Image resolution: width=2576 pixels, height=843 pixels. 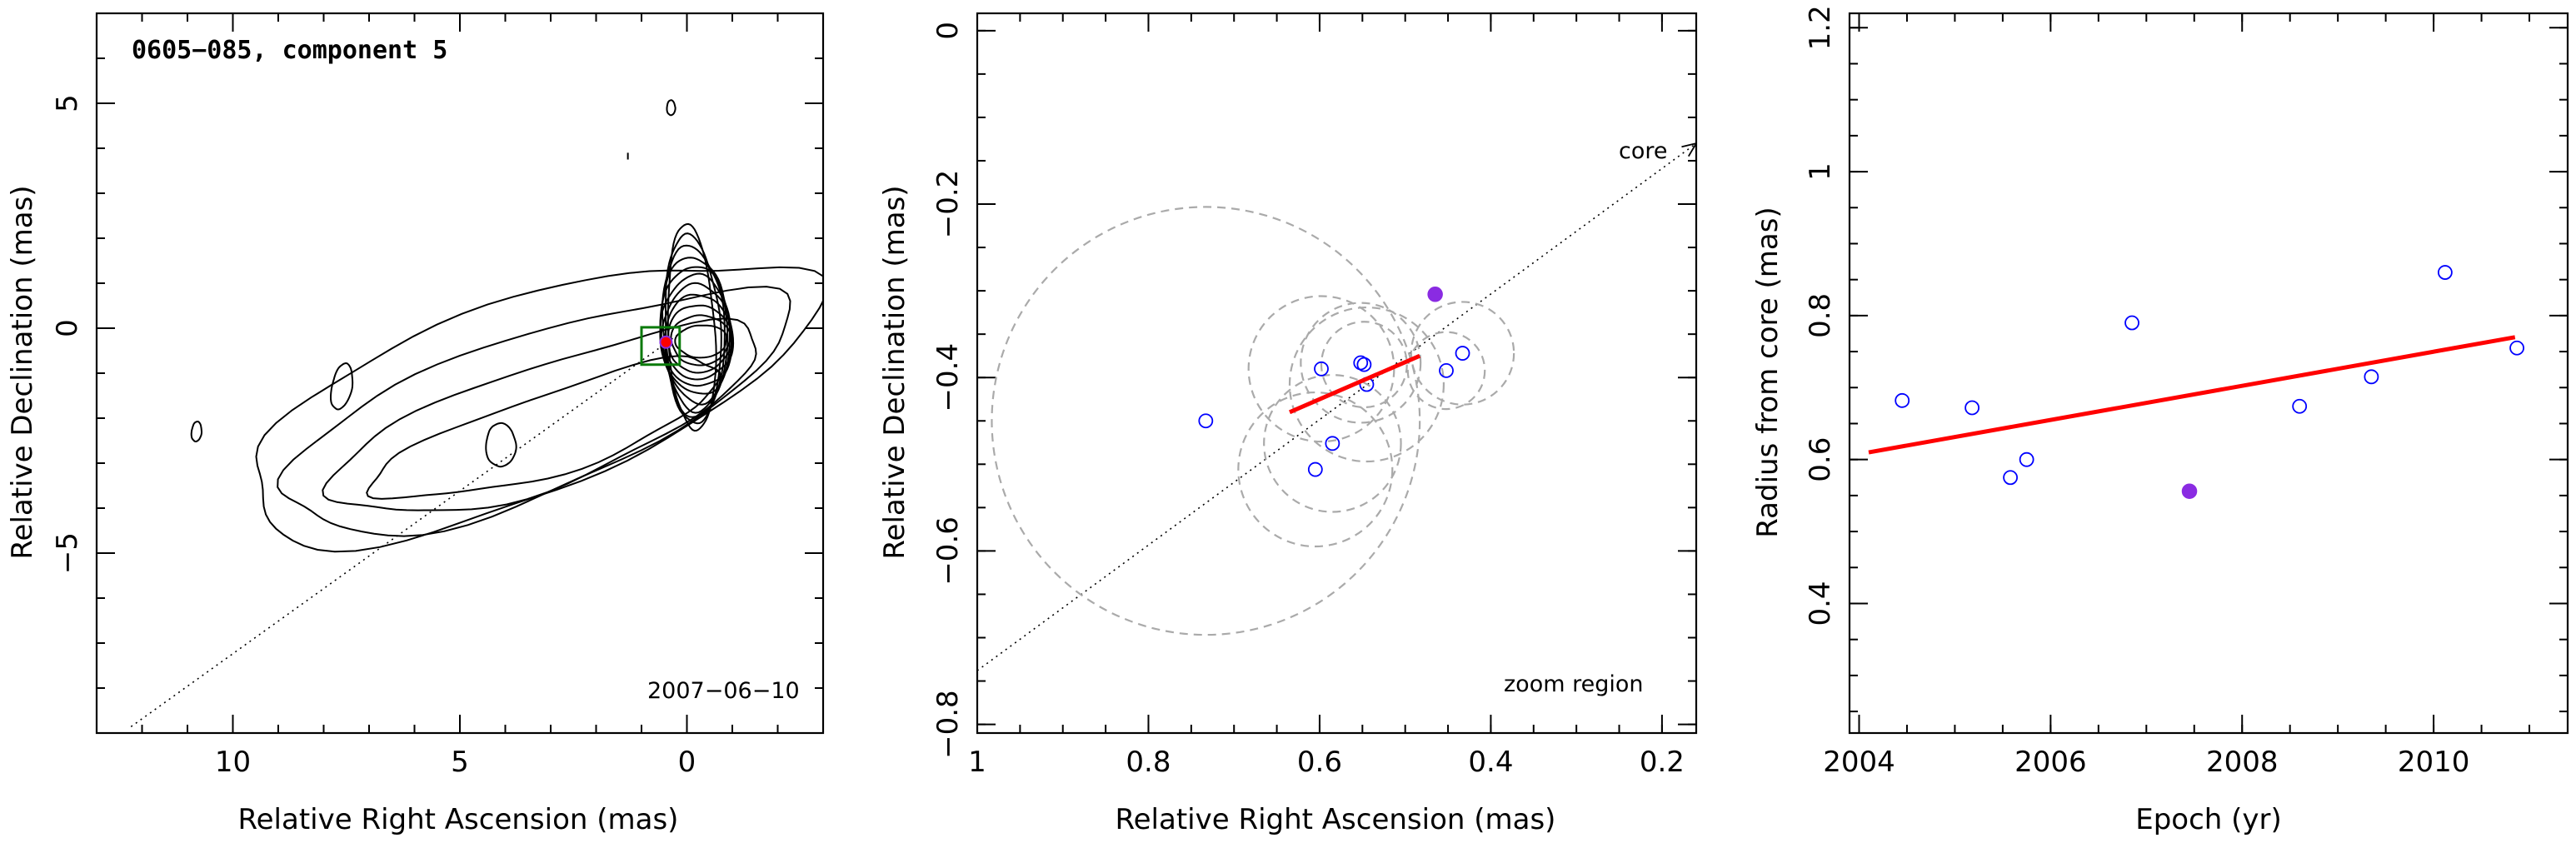 I want to click on p2-highlight-point, so click(x=1435, y=294).